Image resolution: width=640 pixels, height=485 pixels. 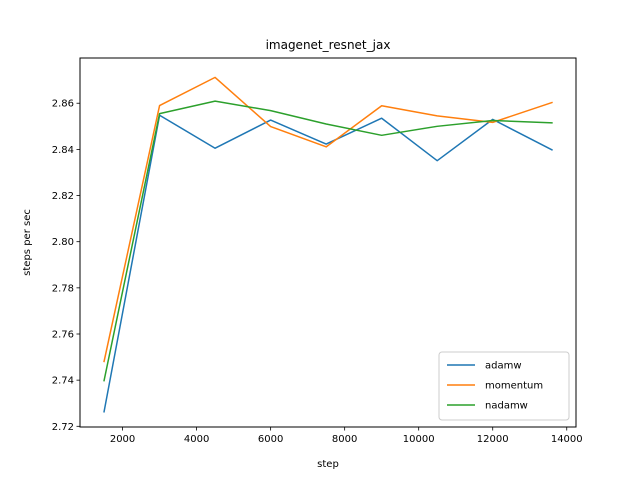 What do you see at coordinates (419, 439) in the screenshot?
I see `x-tick-label: 10000` at bounding box center [419, 439].